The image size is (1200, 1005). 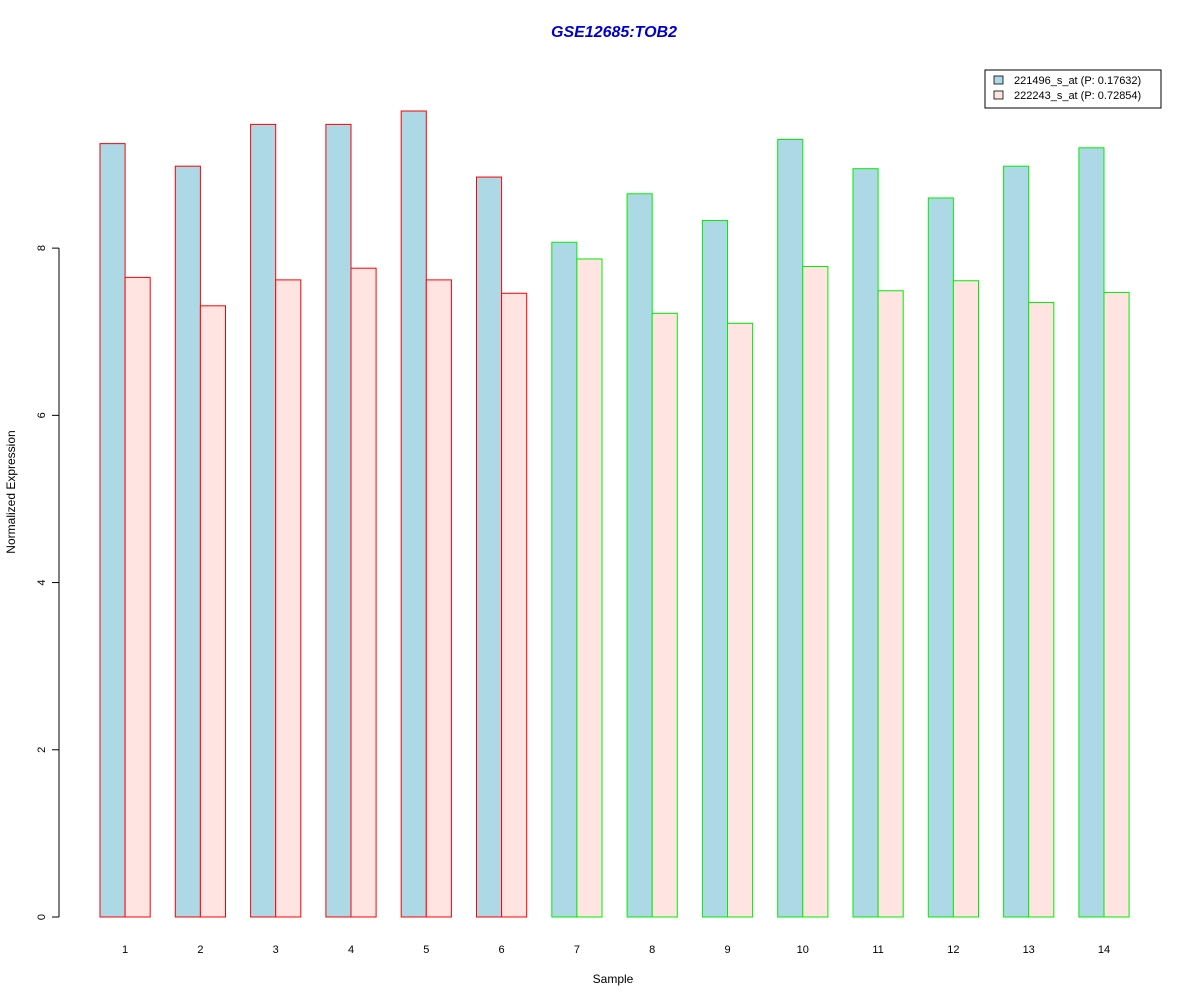 I want to click on x-tick-label: 12, so click(x=953, y=950).